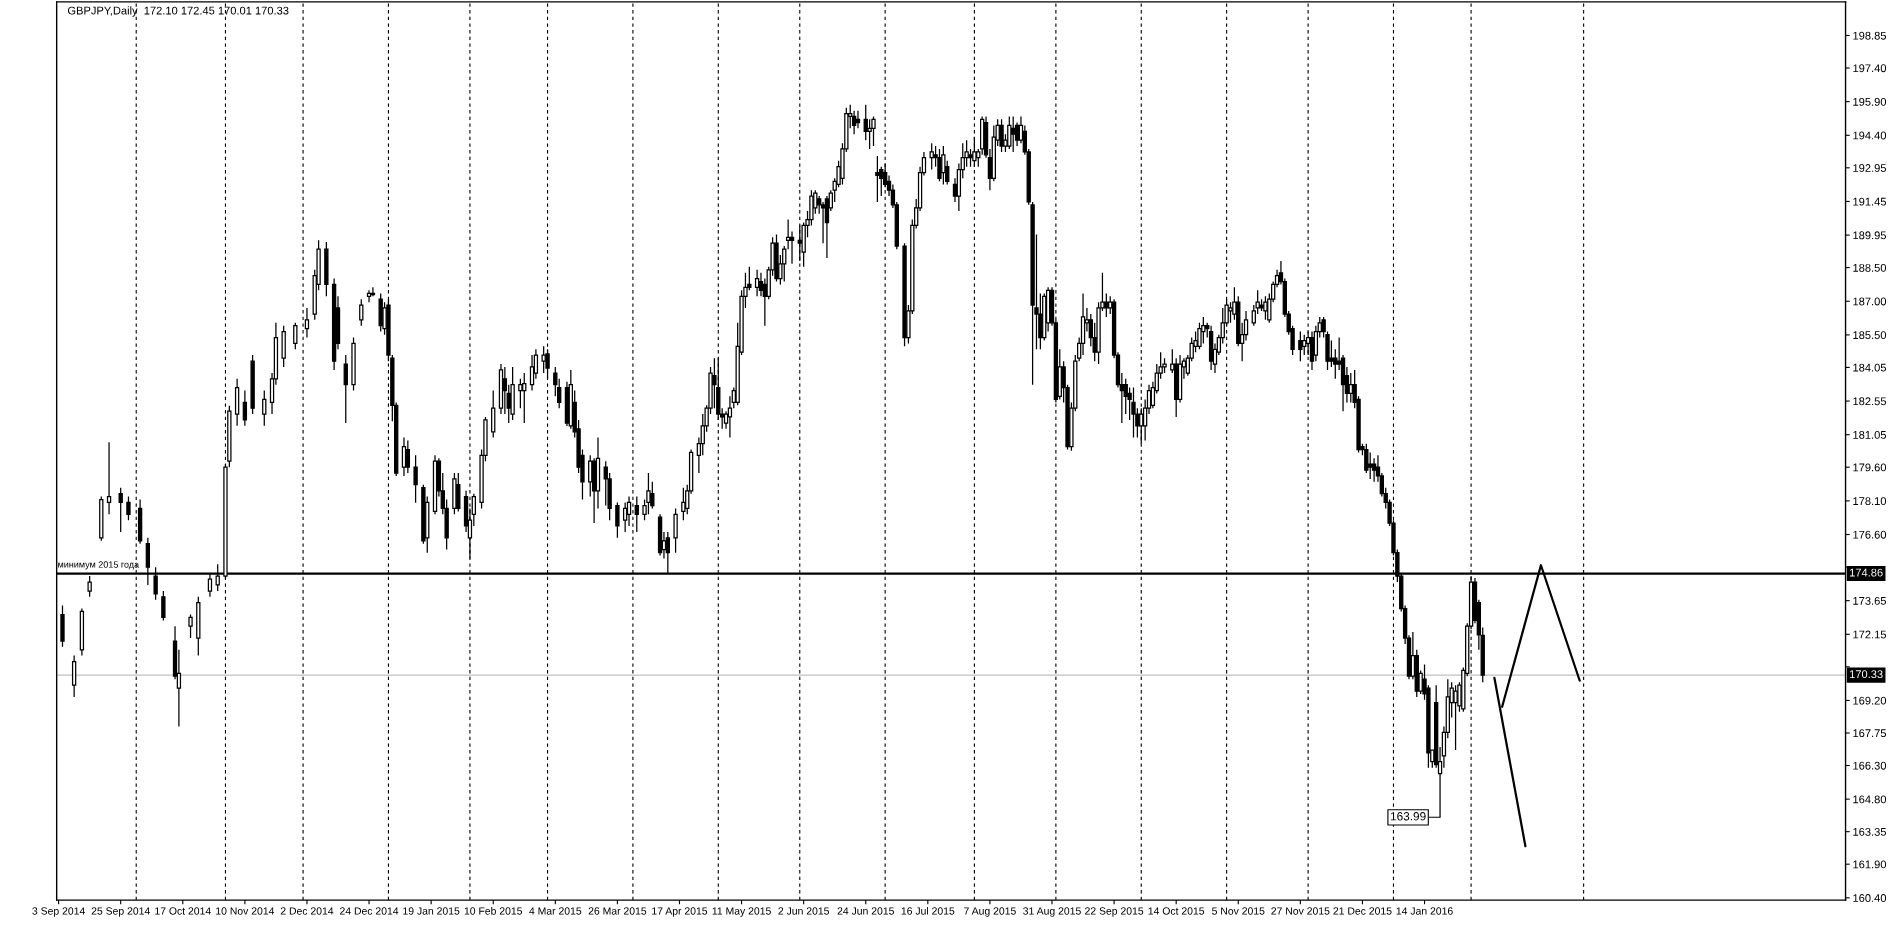  I want to click on annotation: 163.99, so click(1408, 816).